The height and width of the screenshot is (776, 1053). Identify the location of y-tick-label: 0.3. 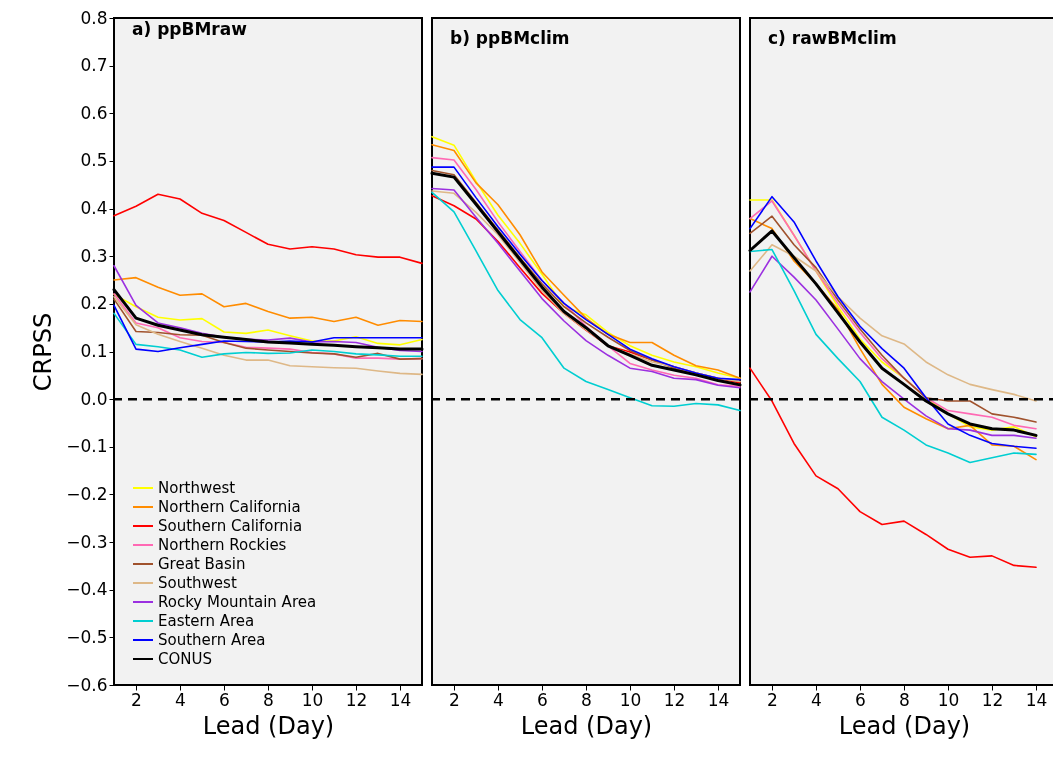
(94, 255).